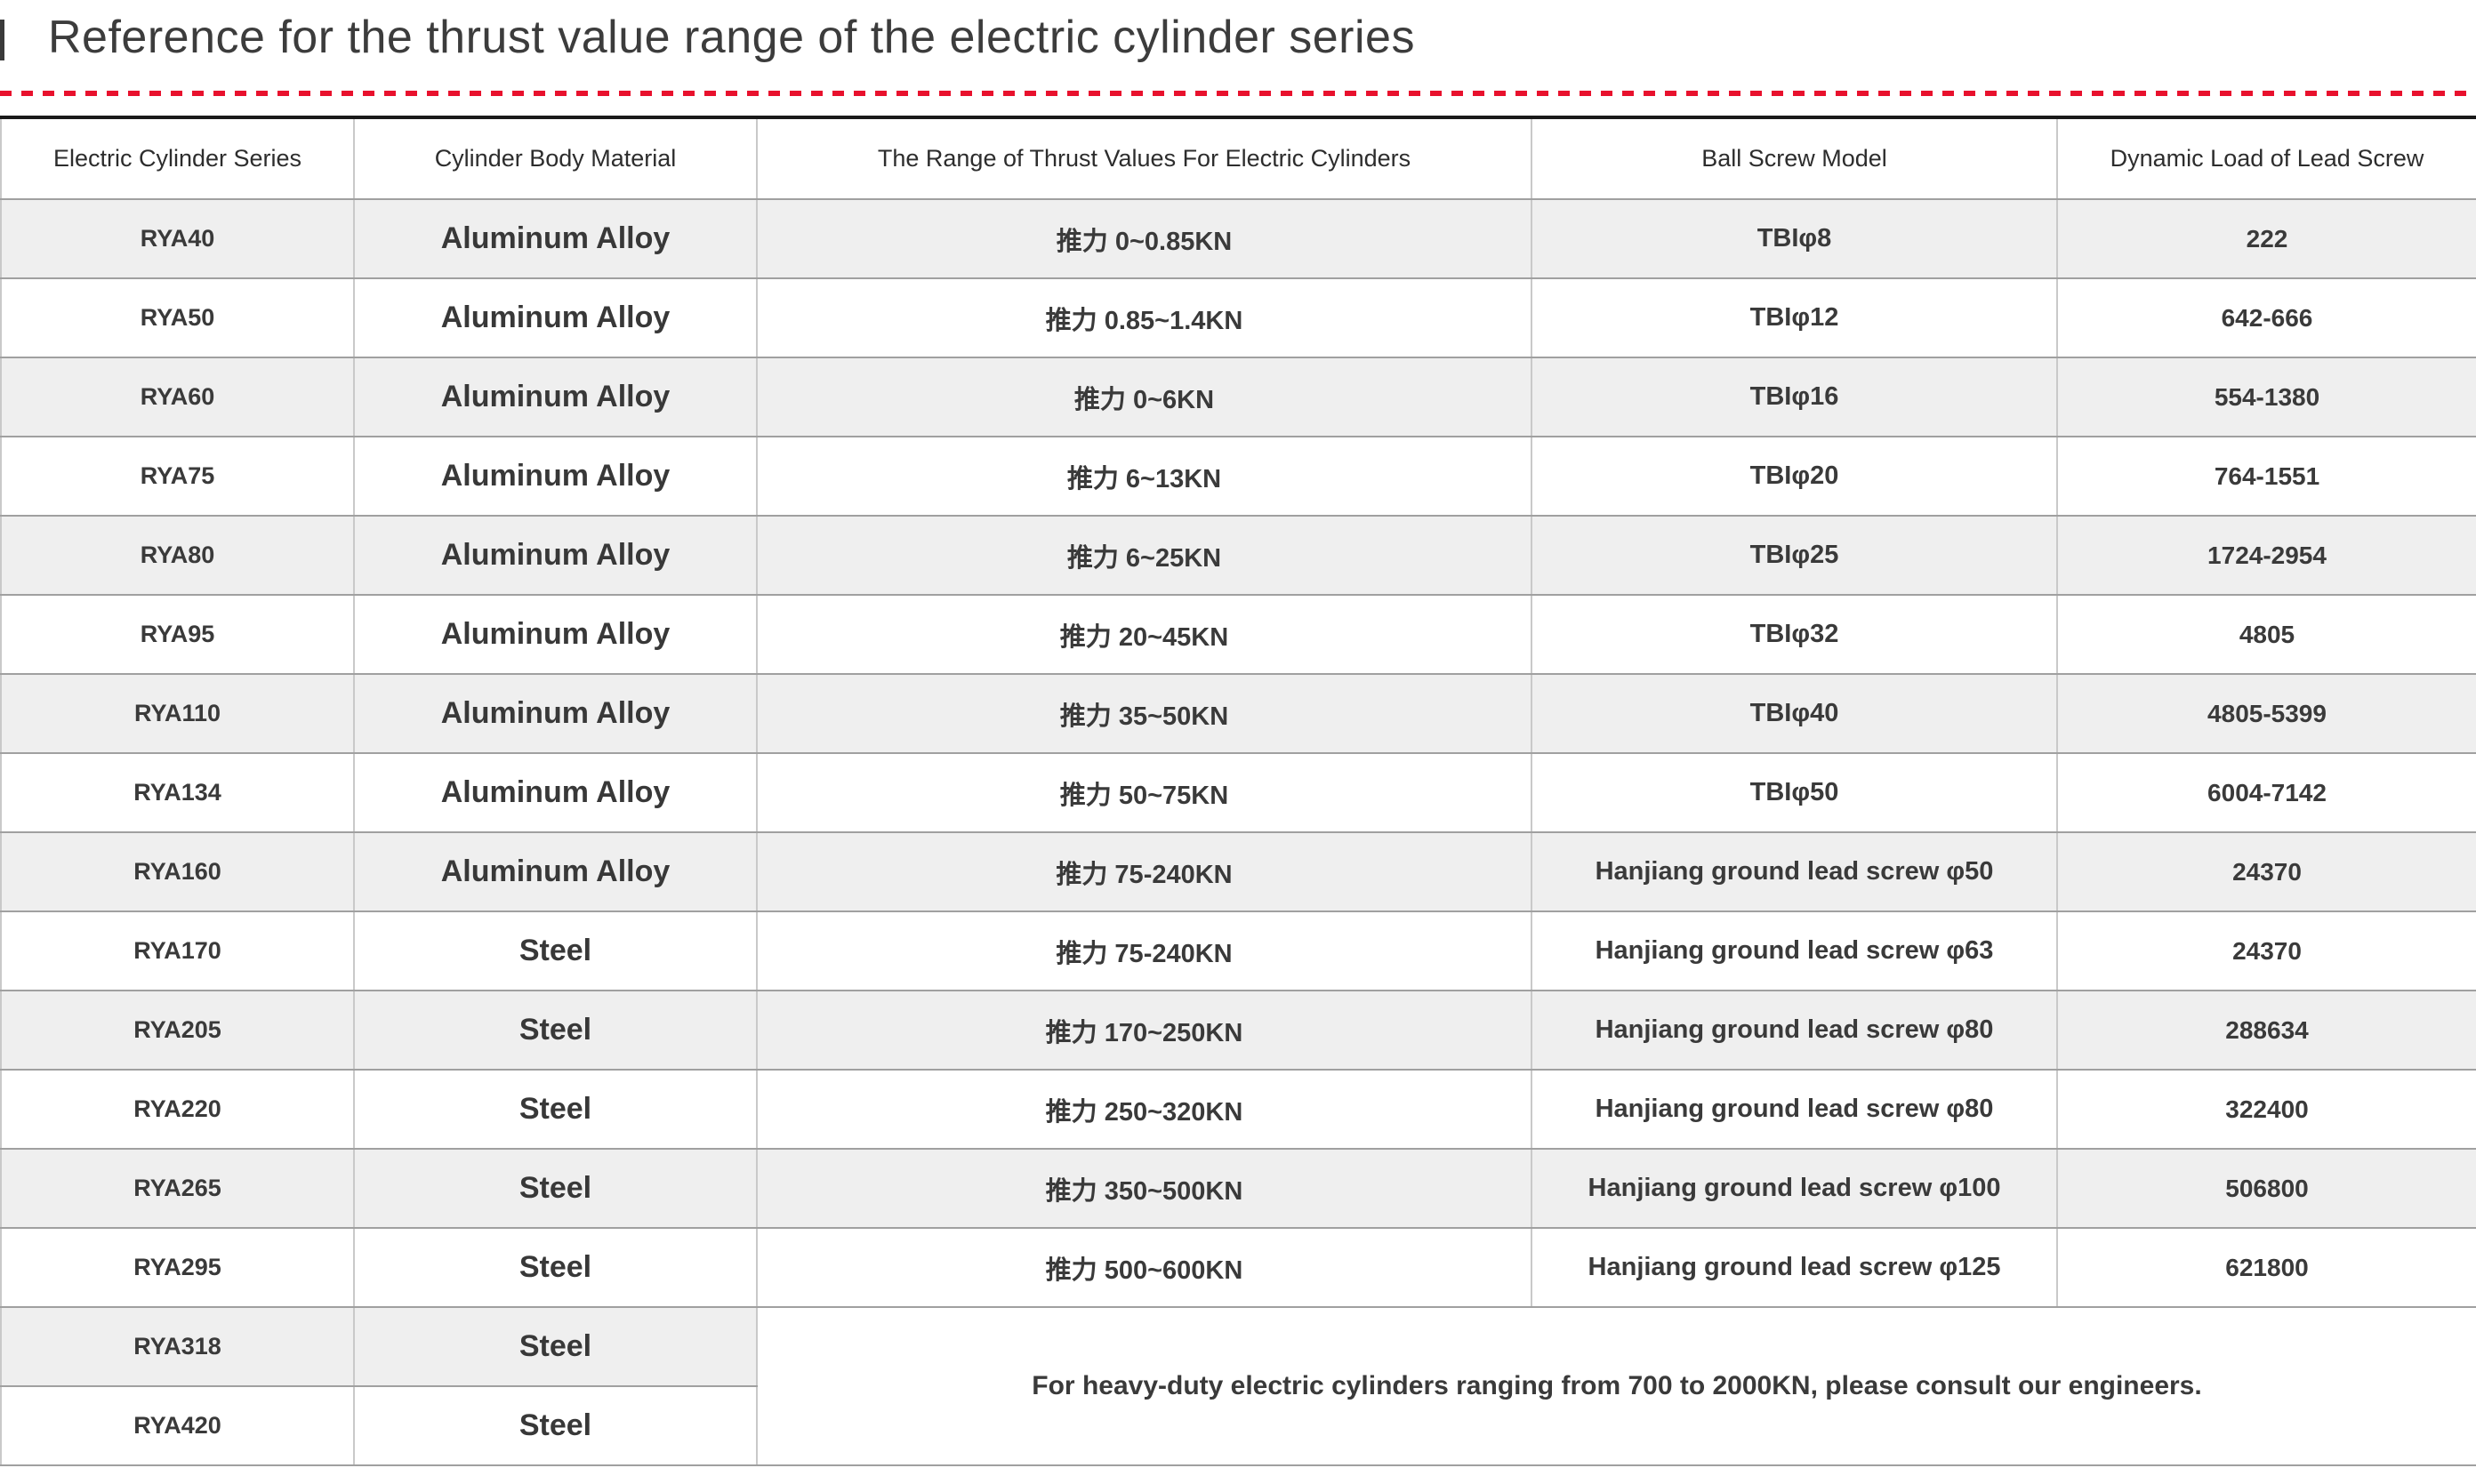 The height and width of the screenshot is (1484, 2476). I want to click on thrust-range-cell: 推力 350~500KN, so click(1144, 1188).